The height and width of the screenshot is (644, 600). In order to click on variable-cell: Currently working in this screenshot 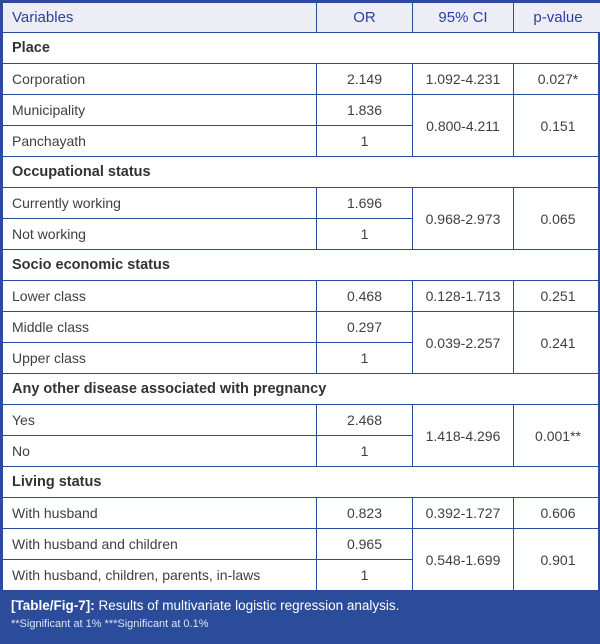, I will do `click(159, 203)`.